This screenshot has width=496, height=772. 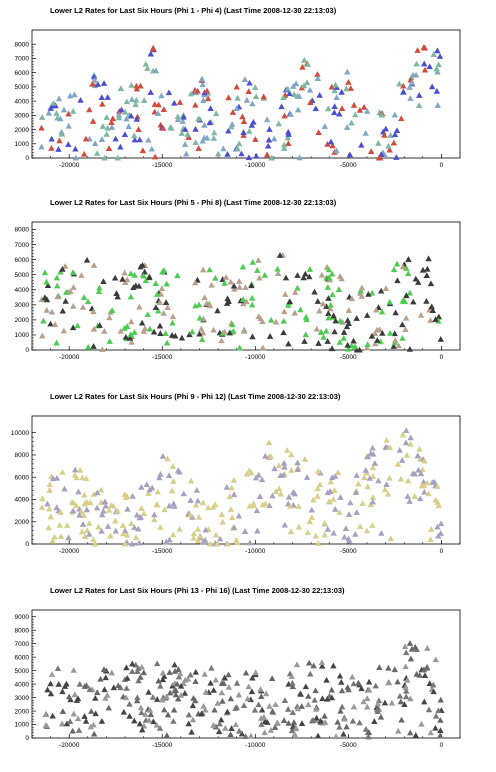 I want to click on y-tick-label: 10000, so click(x=20, y=433).